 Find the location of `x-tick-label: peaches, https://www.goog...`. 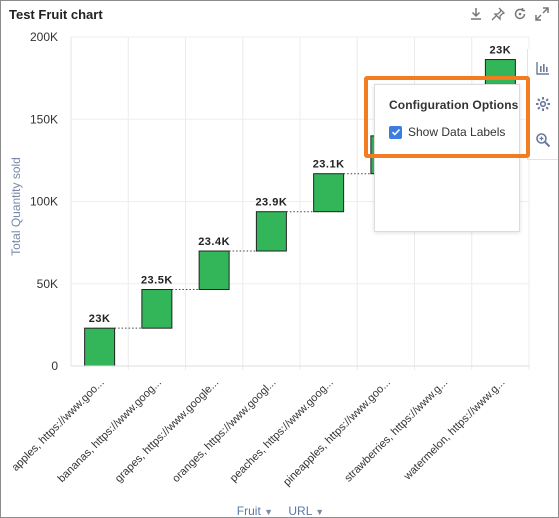

x-tick-label: peaches, https://www.goog... is located at coordinates (282, 431).